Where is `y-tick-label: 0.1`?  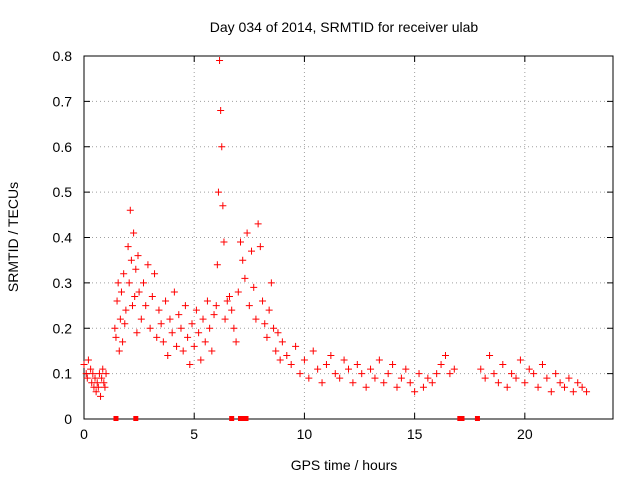 y-tick-label: 0.1 is located at coordinates (63, 374).